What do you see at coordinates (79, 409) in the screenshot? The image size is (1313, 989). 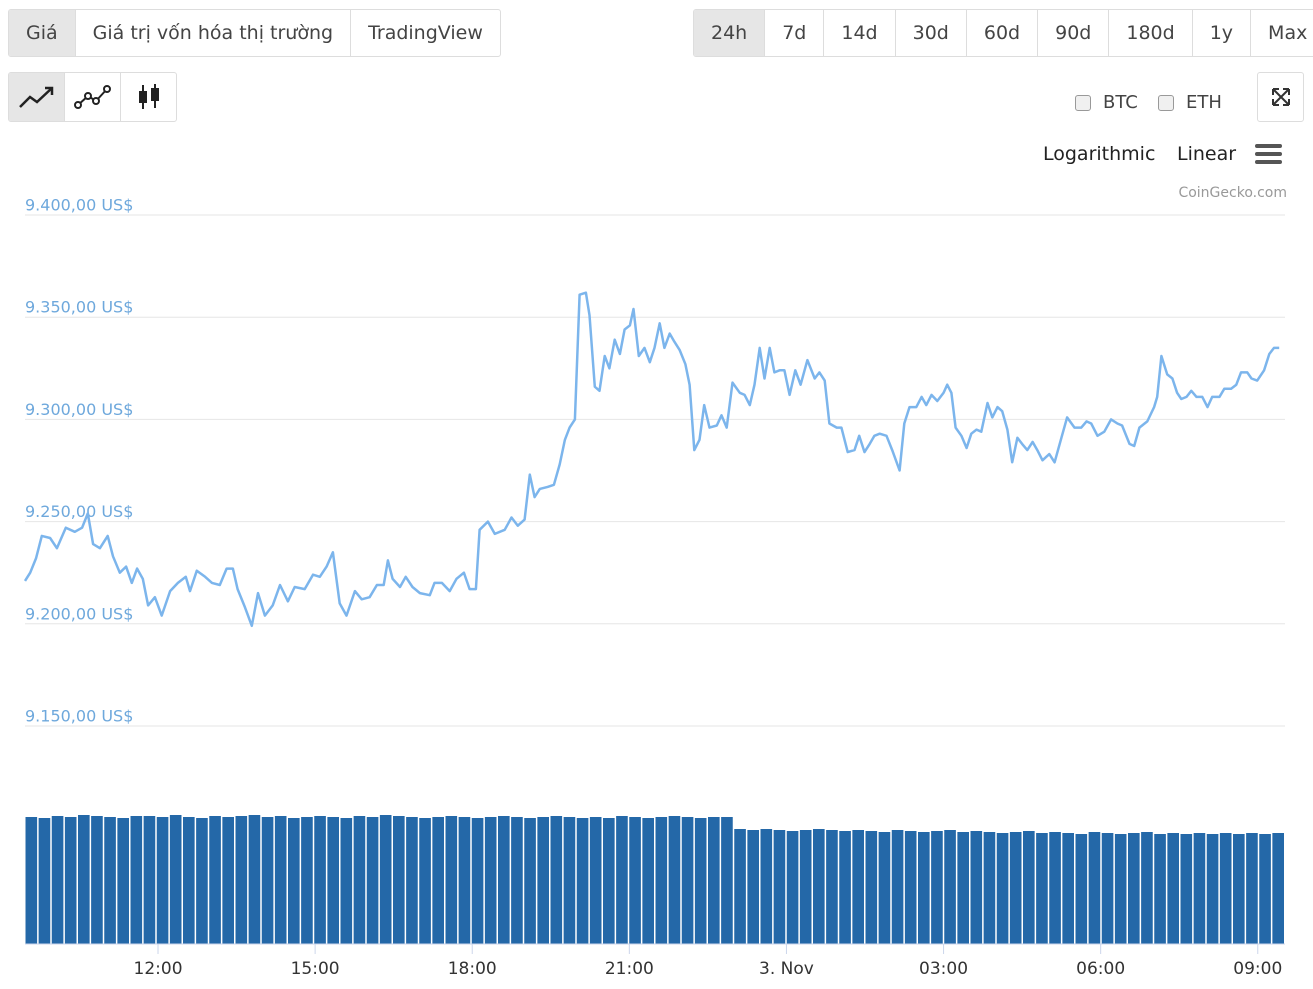 I see `y-tick-label: 9.300,00 US$` at bounding box center [79, 409].